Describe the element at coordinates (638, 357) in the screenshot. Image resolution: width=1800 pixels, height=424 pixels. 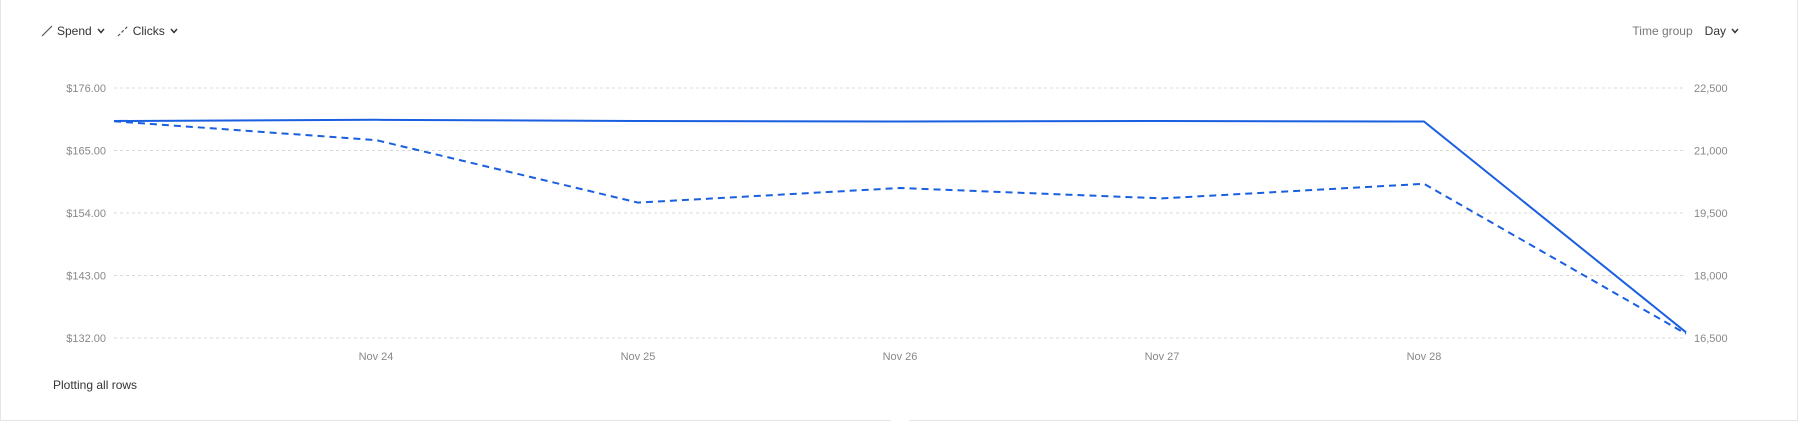
I see `x-axis-tick-label: Nov 25` at that location.